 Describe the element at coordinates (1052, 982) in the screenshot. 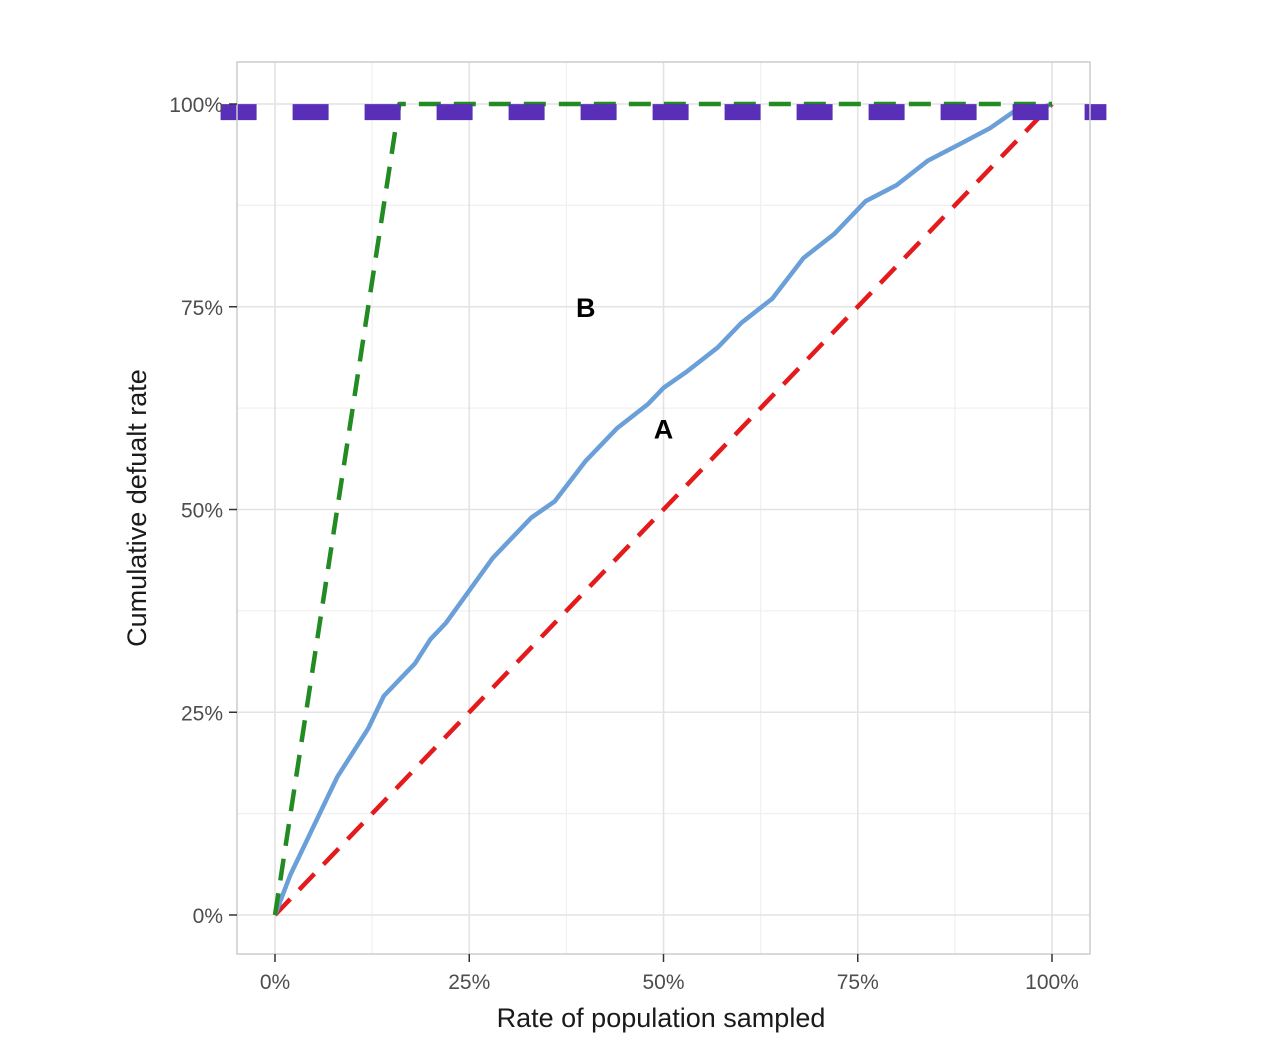

I see `x-tick-label: 100%` at that location.